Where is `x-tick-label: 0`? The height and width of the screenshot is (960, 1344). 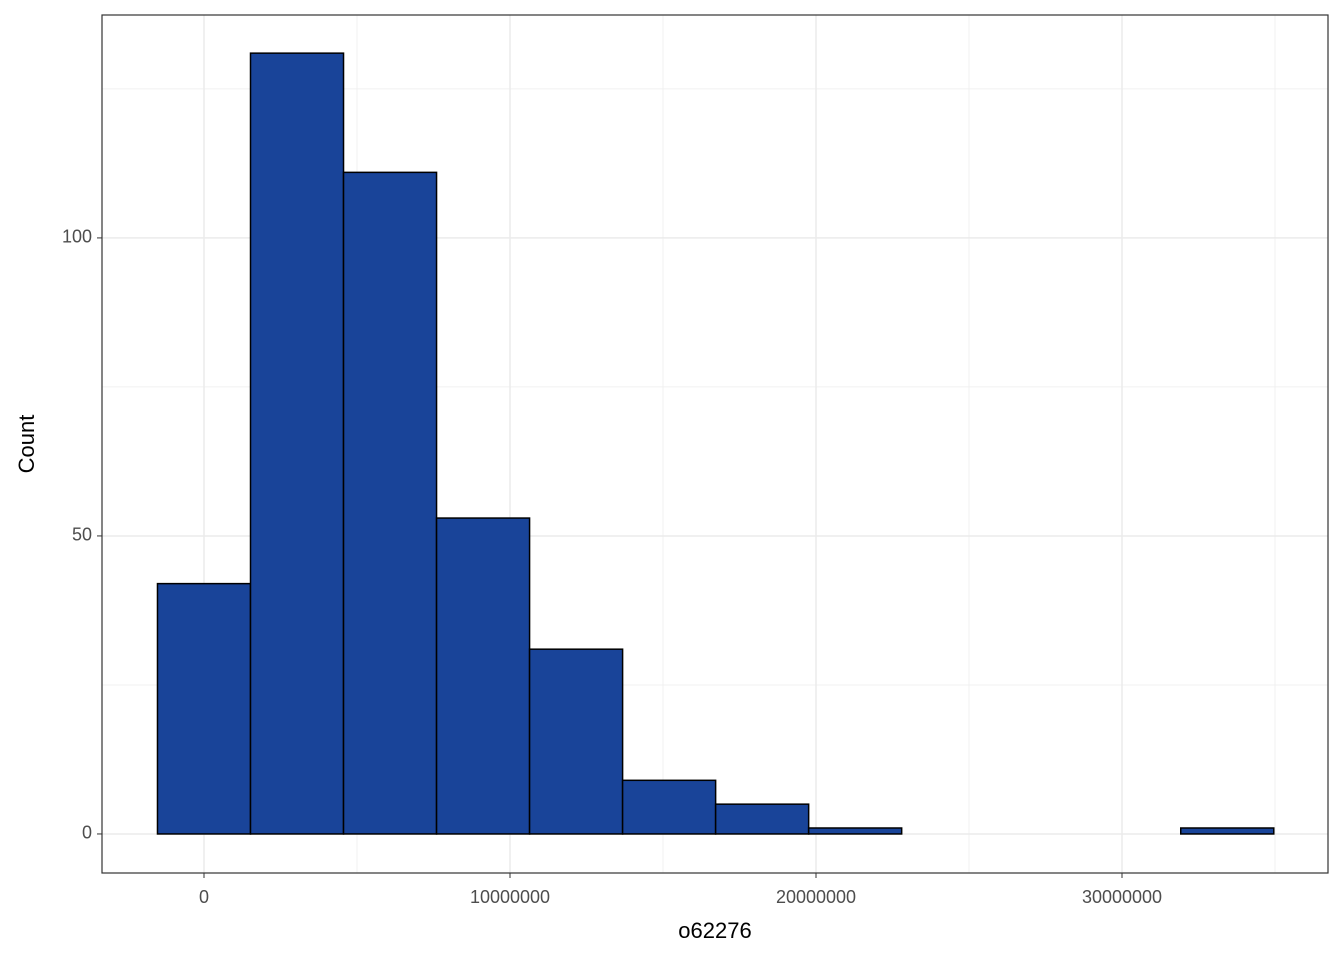 x-tick-label: 0 is located at coordinates (204, 897).